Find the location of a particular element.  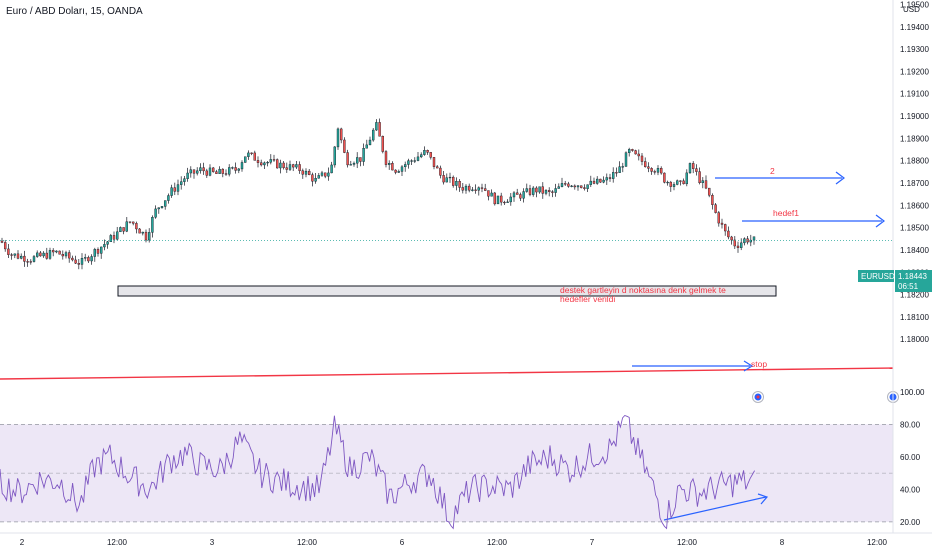

target2-arrow is located at coordinates (780, 178).